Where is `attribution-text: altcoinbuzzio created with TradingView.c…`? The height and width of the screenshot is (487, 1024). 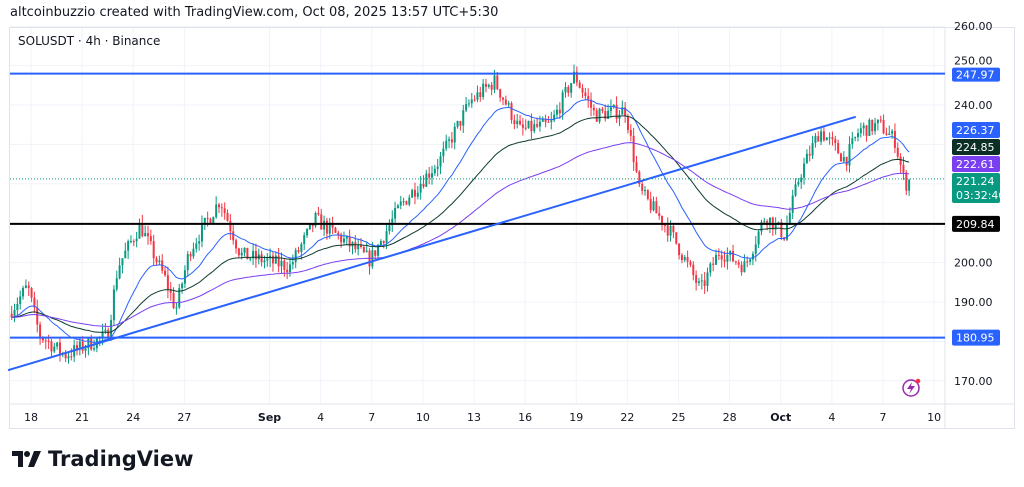
attribution-text: altcoinbuzzio created with TradingView.c… is located at coordinates (254, 12).